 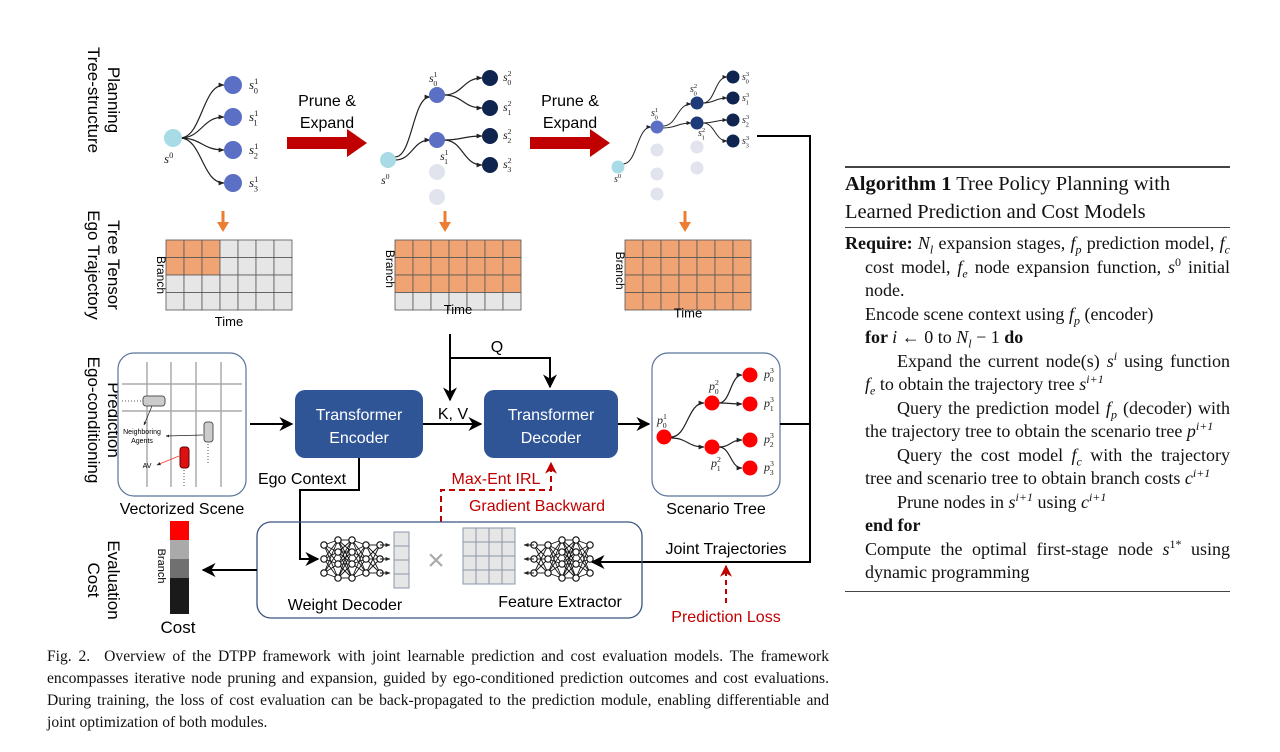 I want to click on prediction-loss-label: Prediction Loss, so click(x=725, y=617).